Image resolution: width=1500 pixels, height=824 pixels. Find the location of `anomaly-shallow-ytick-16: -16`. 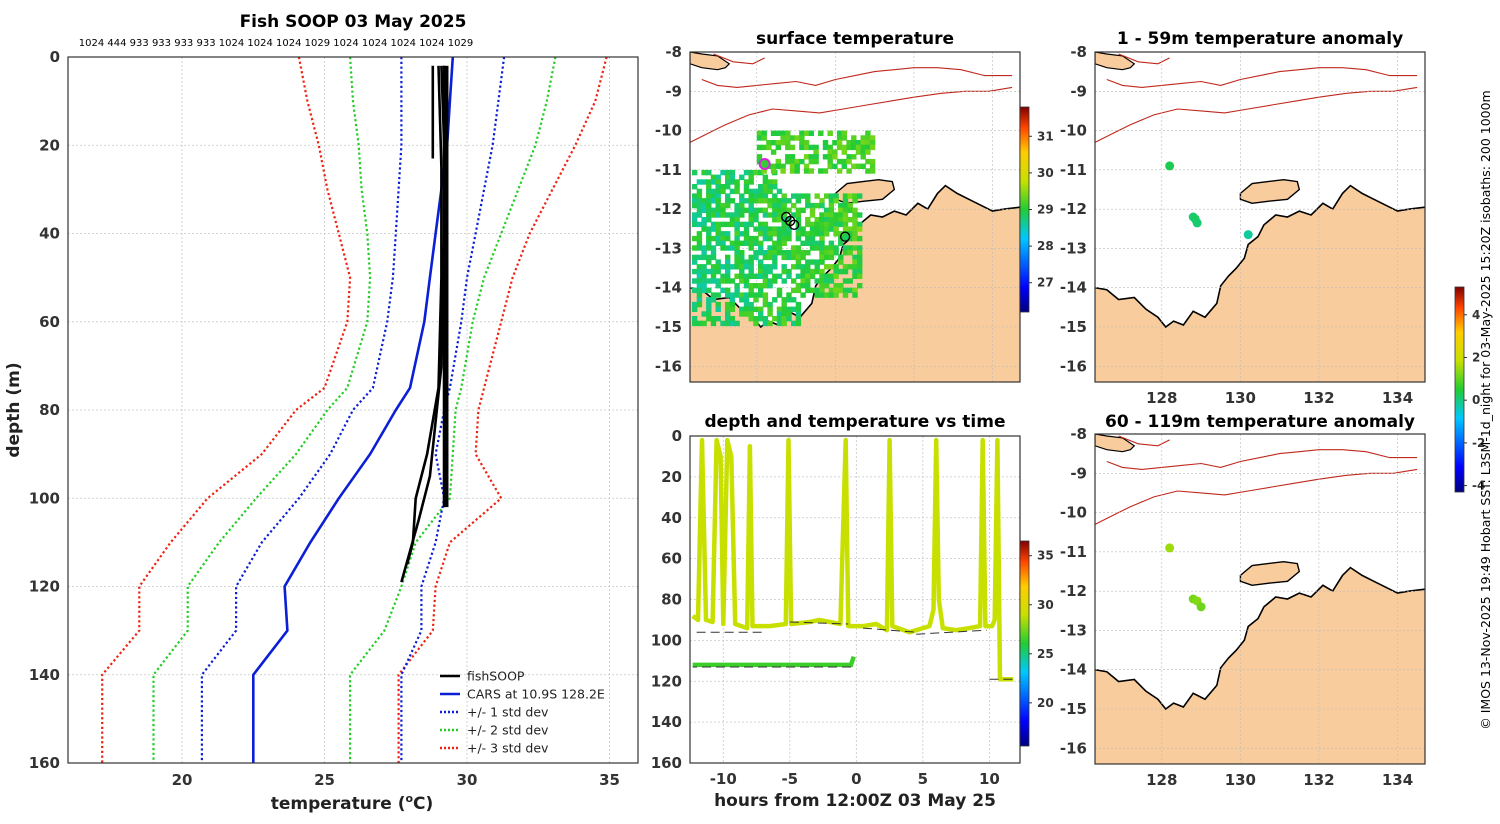

anomaly-shallow-ytick-16: -16 is located at coordinates (1073, 366).